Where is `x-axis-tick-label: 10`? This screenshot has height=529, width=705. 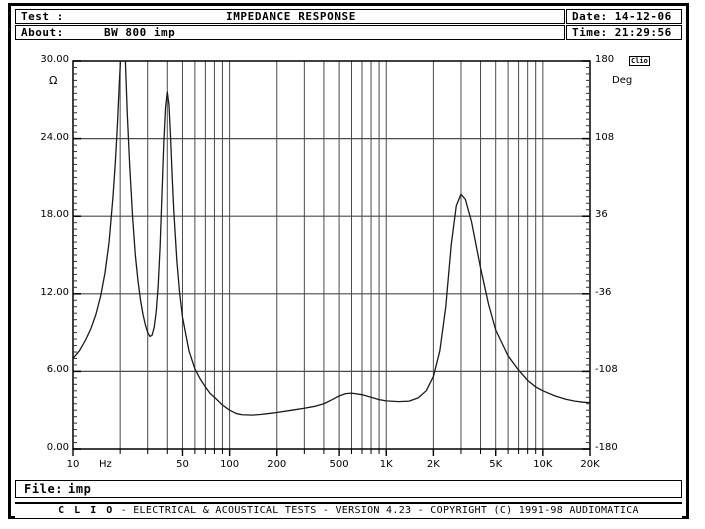
x-axis-tick-label: 10 is located at coordinates (73, 464).